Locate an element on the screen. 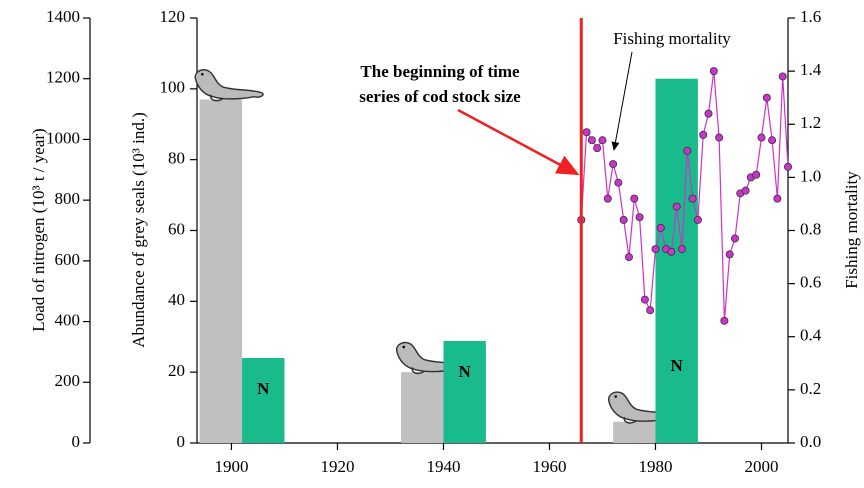  y2-tick-label: 0 is located at coordinates (181, 441).